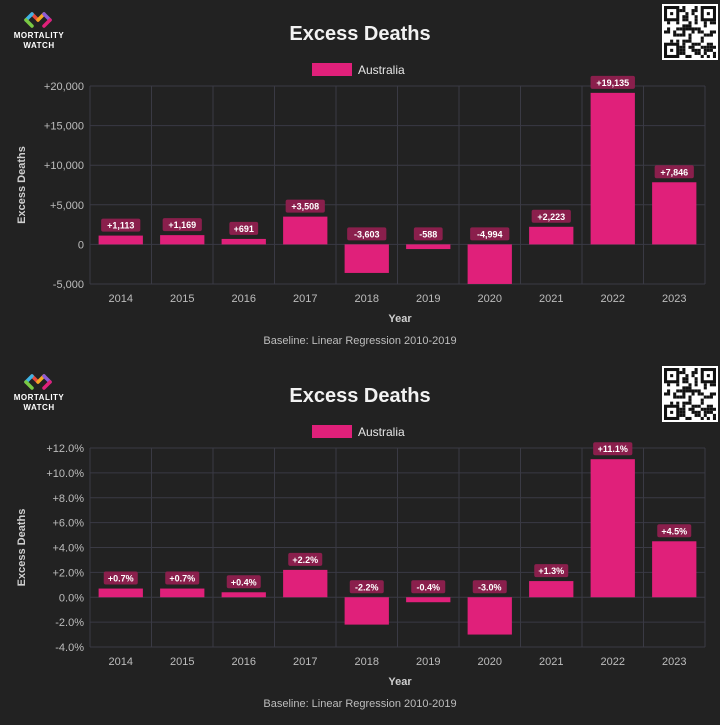 This screenshot has height=725, width=720. I want to click on data-label: +0.4%, so click(244, 582).